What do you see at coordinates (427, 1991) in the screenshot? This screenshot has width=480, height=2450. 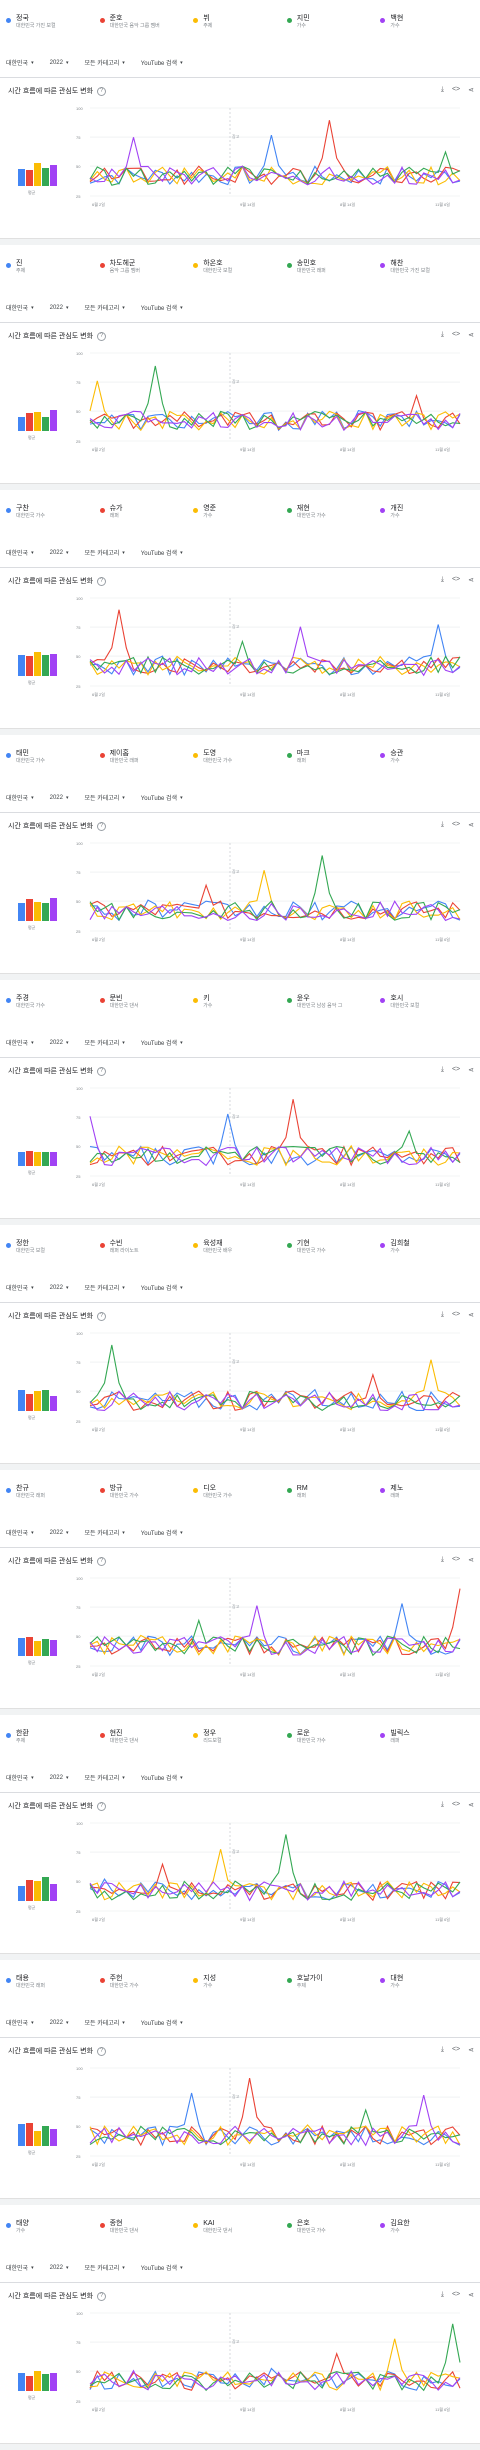 I see `compare-term: 대현 가수` at bounding box center [427, 1991].